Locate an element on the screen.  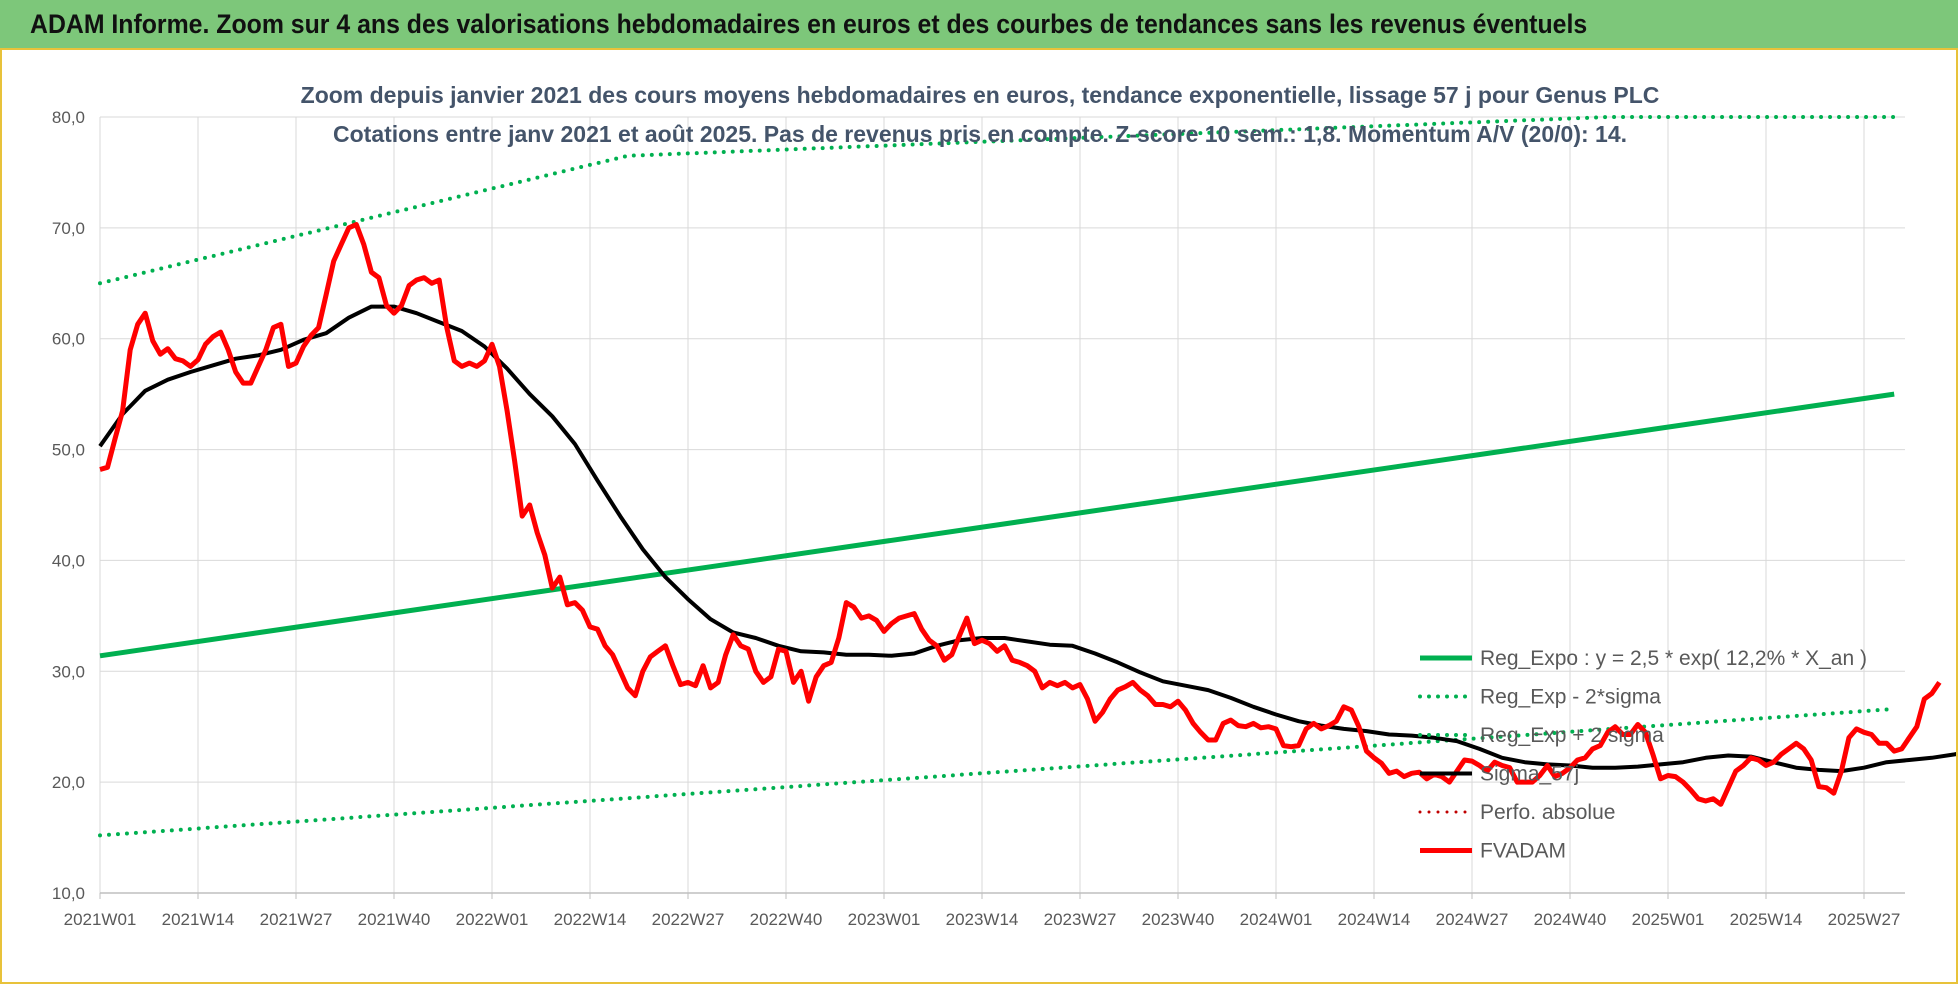
x-tick-label: 2022W01 is located at coordinates (492, 919).